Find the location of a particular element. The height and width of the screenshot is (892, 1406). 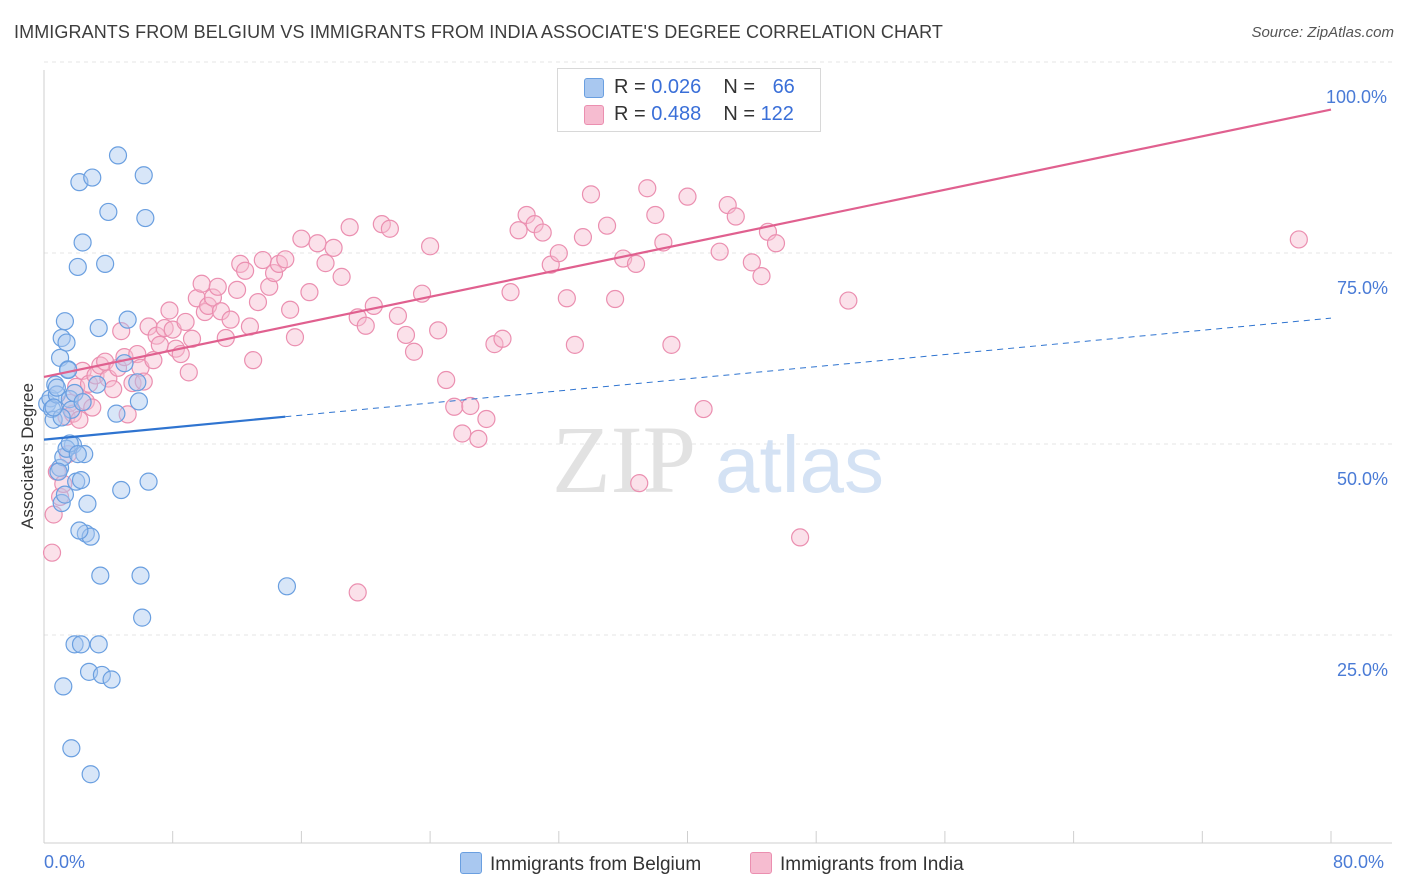

legend-item-india: Immigrants from India is located at coordinates (857, 864).